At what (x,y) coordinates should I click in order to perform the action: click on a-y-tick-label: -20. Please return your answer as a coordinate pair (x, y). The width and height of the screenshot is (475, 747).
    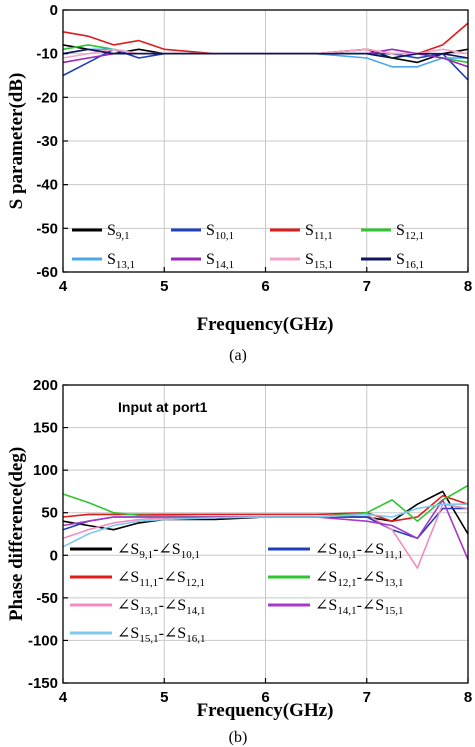
    Looking at the image, I should click on (47, 97).